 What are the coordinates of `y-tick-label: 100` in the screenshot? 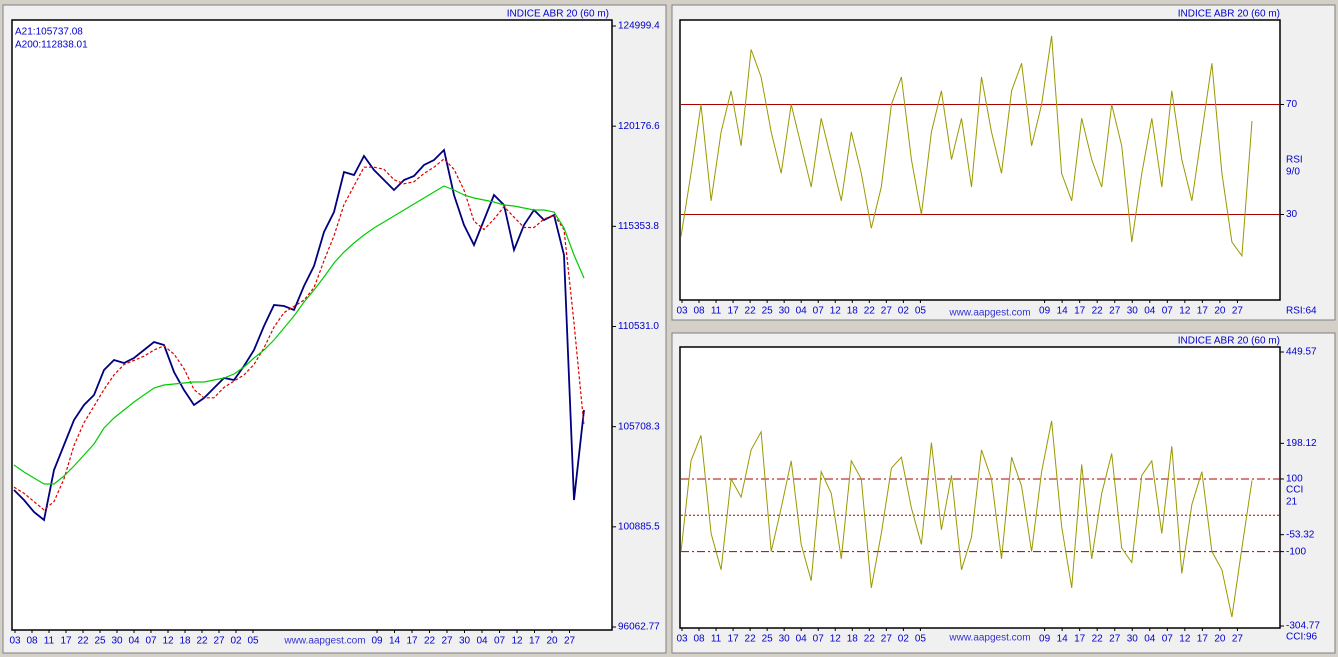 It's located at (1294, 479).